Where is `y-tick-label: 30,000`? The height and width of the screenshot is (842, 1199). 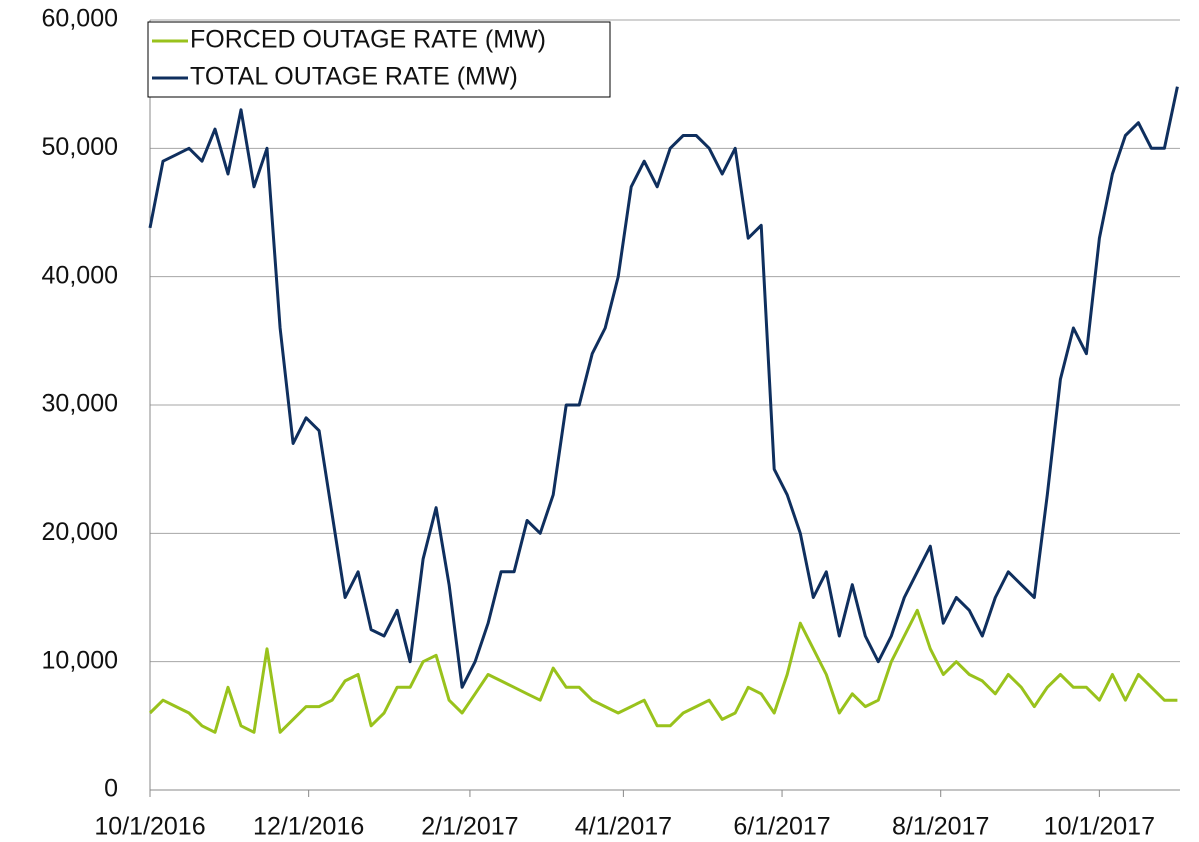
y-tick-label: 30,000 is located at coordinates (80, 404).